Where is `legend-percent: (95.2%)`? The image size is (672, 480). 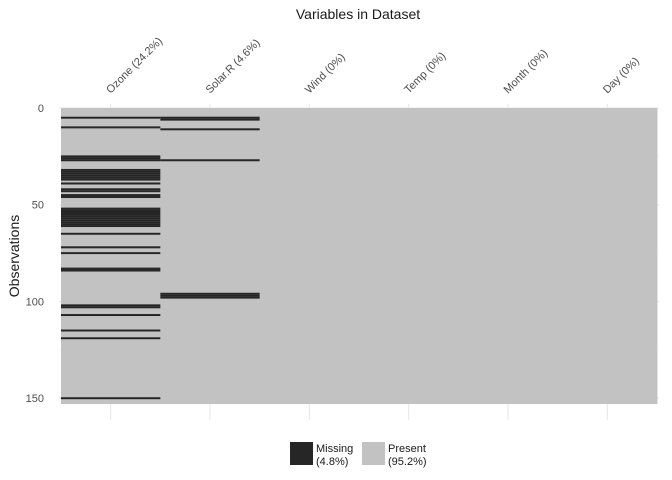 legend-percent: (95.2%) is located at coordinates (407, 462).